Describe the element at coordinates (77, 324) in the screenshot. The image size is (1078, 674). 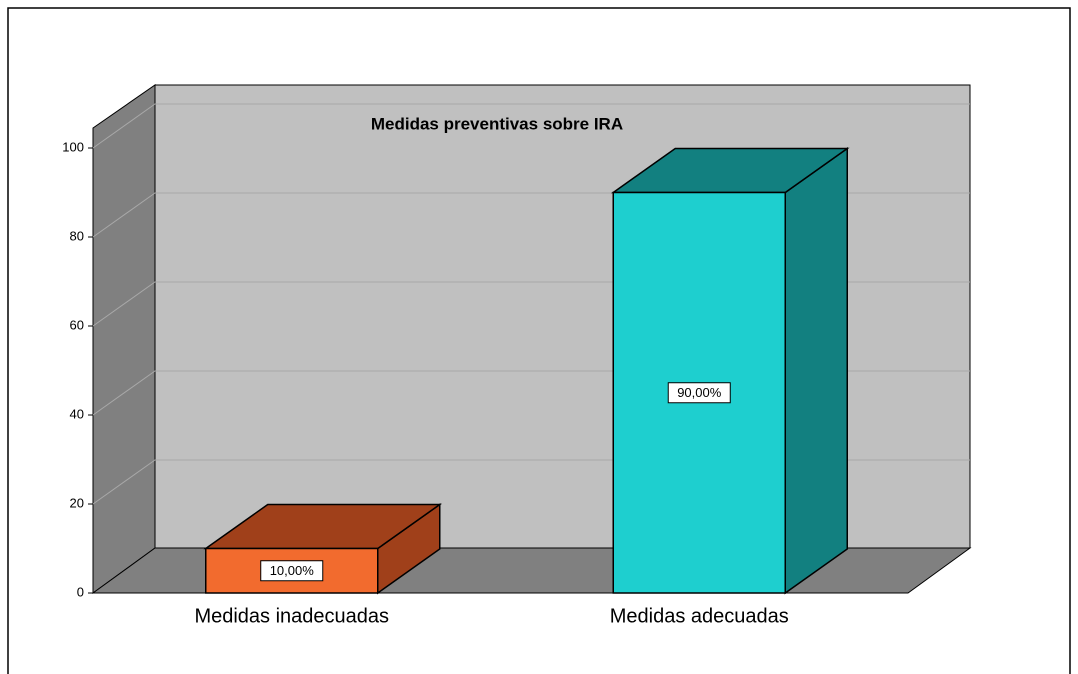
I see `y-tick-label: 60` at that location.